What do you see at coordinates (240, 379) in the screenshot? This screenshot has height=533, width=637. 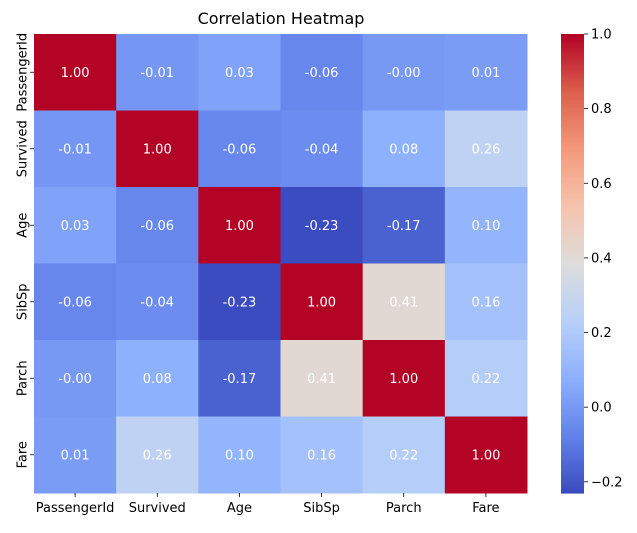 I see `cell-label-4-2: -0.17` at bounding box center [240, 379].